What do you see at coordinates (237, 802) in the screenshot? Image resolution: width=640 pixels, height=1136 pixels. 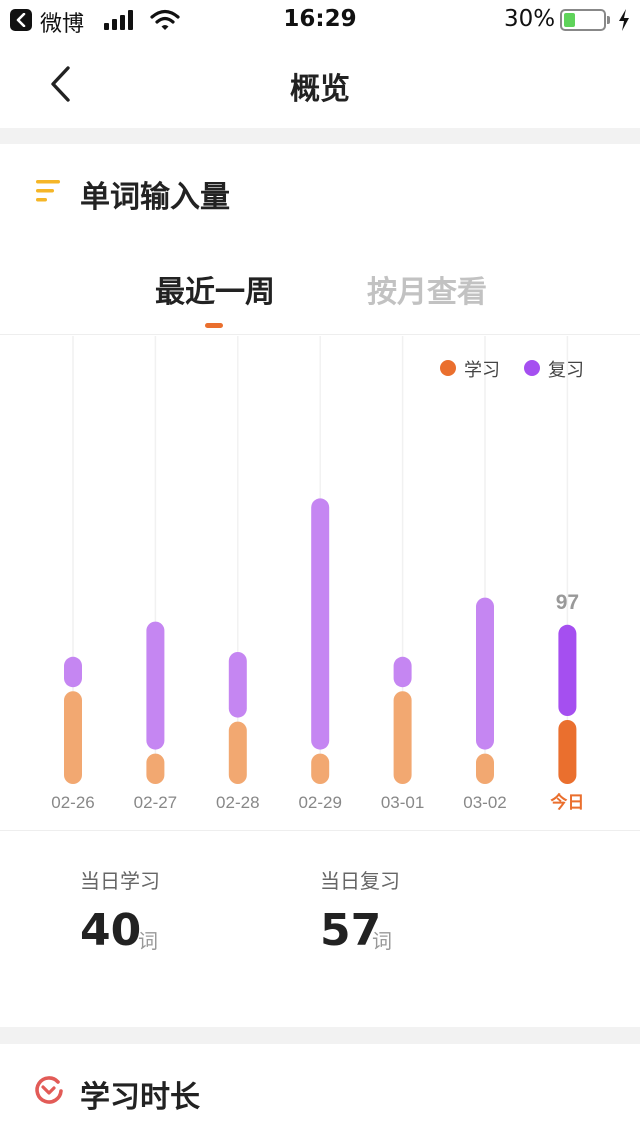 I see `x-tick-label: 02-28` at bounding box center [237, 802].